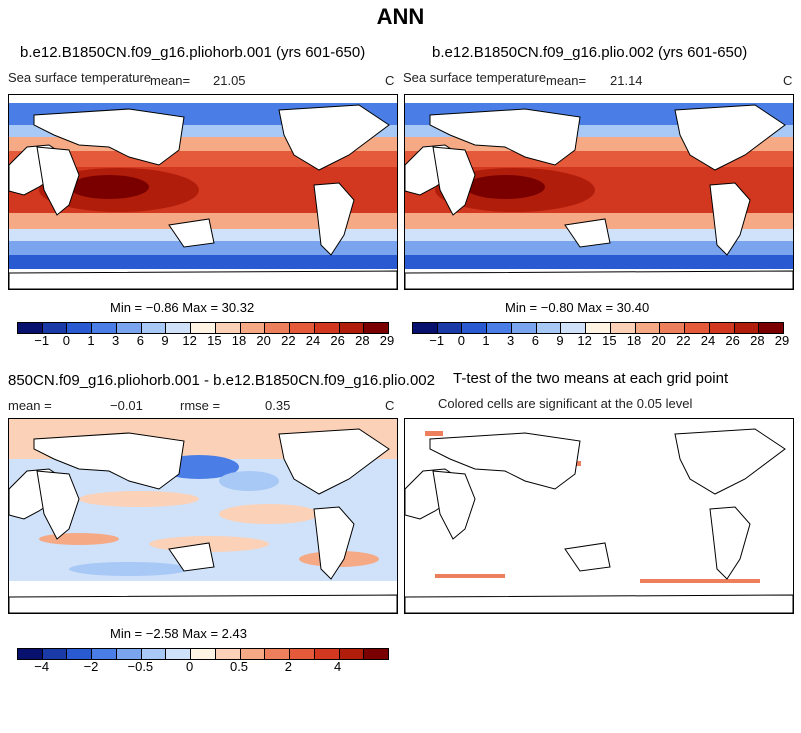 The width and height of the screenshot is (801, 733). I want to click on colorbar-tick-label: 9, so click(165, 340).